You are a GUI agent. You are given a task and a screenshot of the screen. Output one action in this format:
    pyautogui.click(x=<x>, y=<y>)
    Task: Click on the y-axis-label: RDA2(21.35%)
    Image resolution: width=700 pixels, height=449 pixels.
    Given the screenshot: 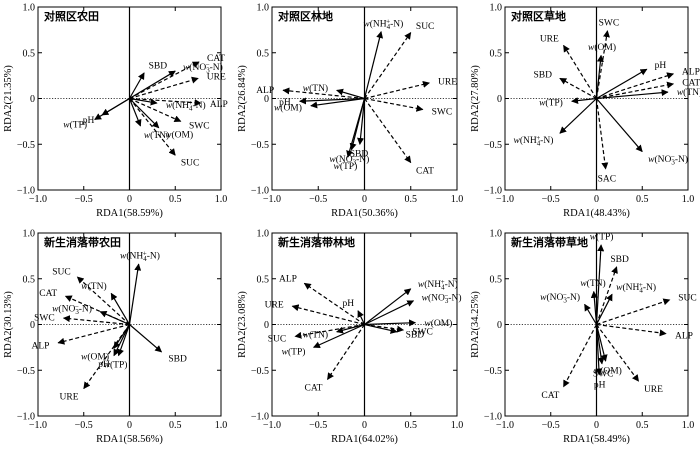 What is the action you would take?
    pyautogui.click(x=8, y=98)
    